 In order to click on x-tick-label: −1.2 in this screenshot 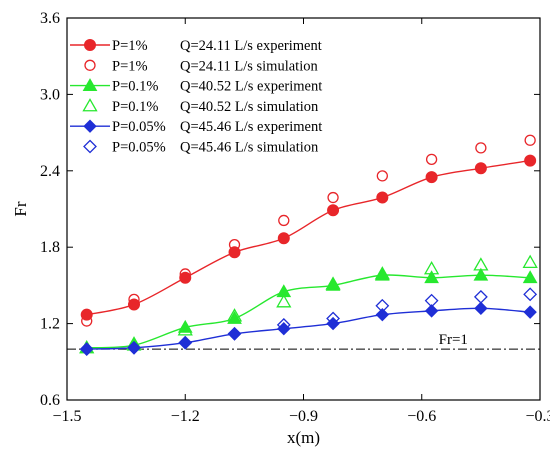, I will do `click(185, 416)`.